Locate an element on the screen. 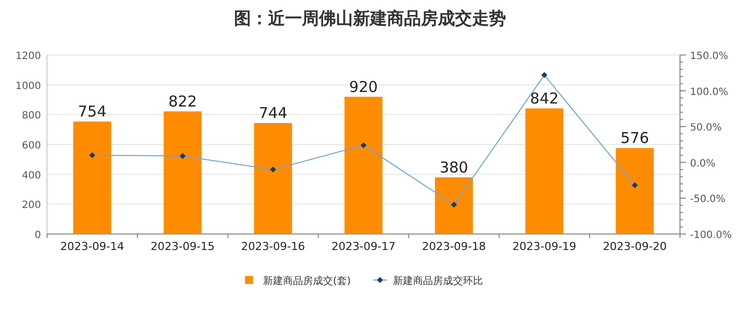 The width and height of the screenshot is (740, 312). y2-tick-label: 150.0% is located at coordinates (709, 56).